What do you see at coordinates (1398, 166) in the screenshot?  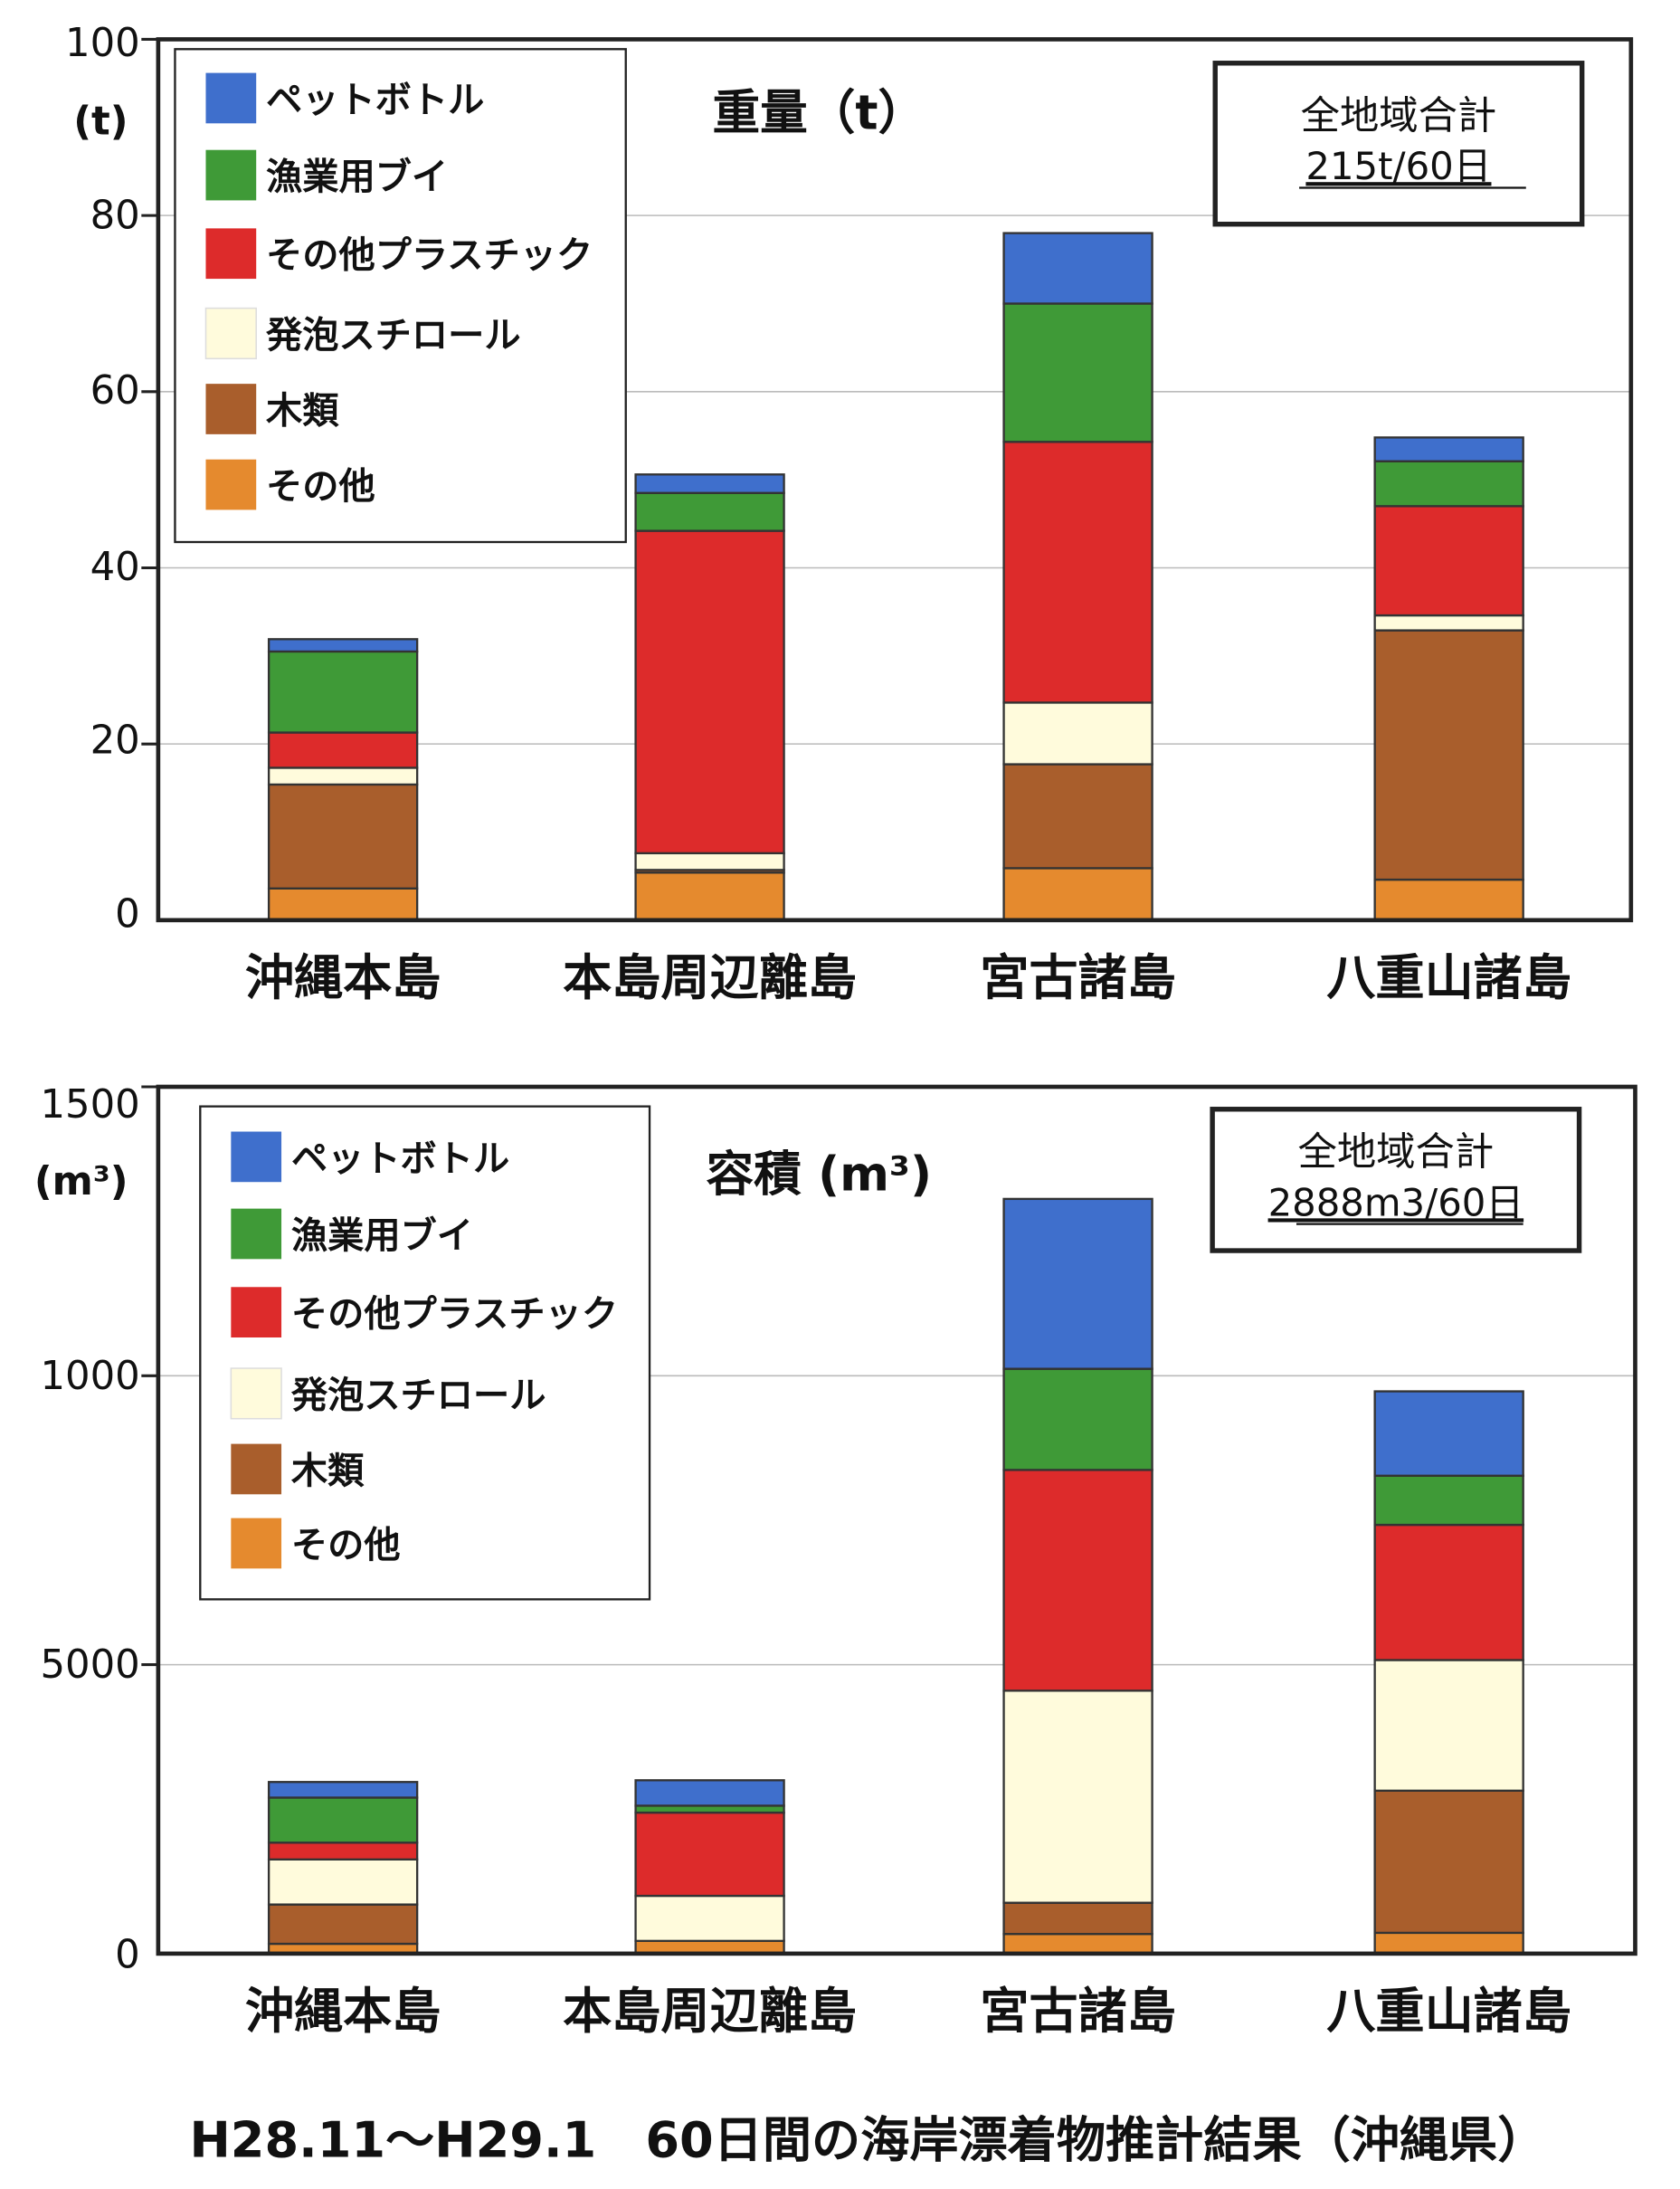 I see `total-box-value: 215t/60日` at bounding box center [1398, 166].